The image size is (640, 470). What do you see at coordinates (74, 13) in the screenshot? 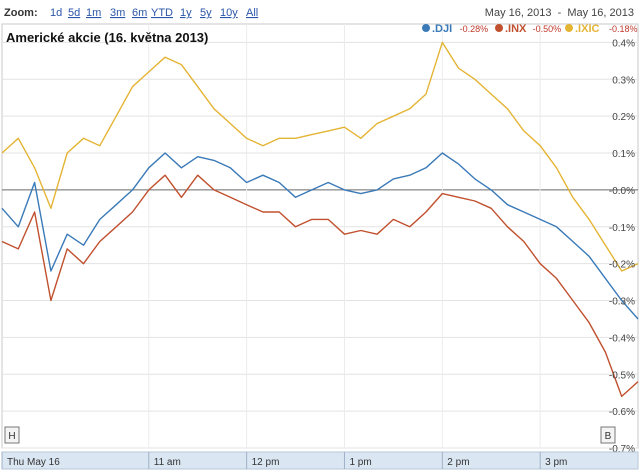
I see `zoom-option-5d: 5d` at bounding box center [74, 13].